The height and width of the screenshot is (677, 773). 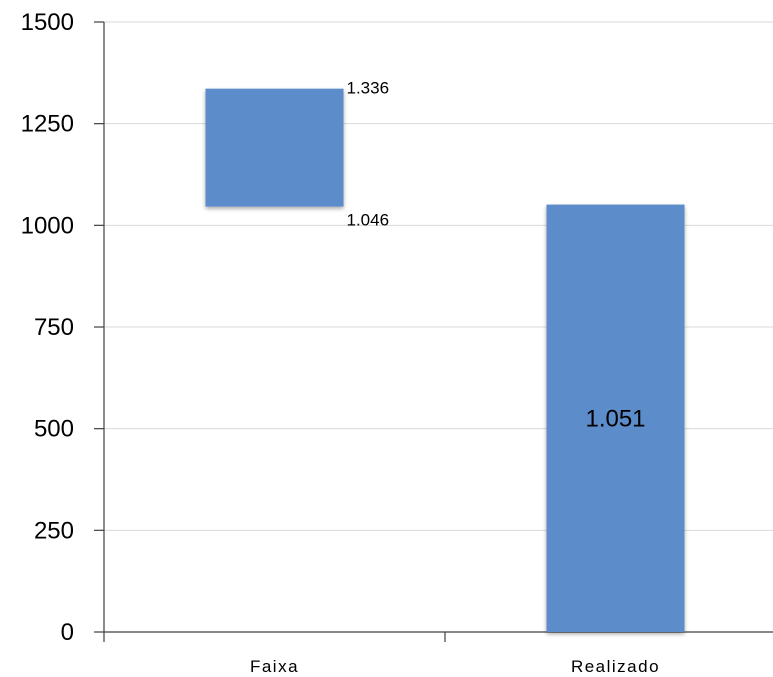 I want to click on bar-realizado, so click(x=615, y=418).